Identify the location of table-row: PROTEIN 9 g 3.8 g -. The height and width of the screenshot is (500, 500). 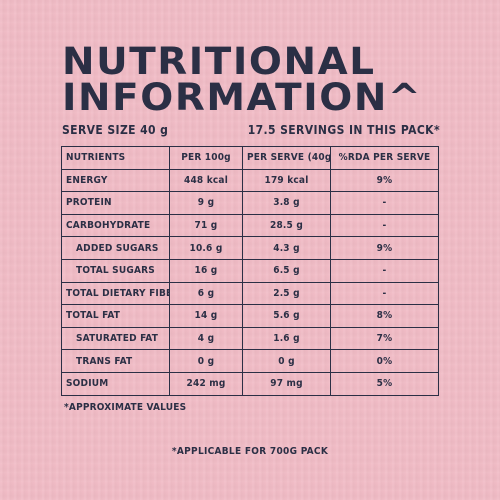
(250, 203).